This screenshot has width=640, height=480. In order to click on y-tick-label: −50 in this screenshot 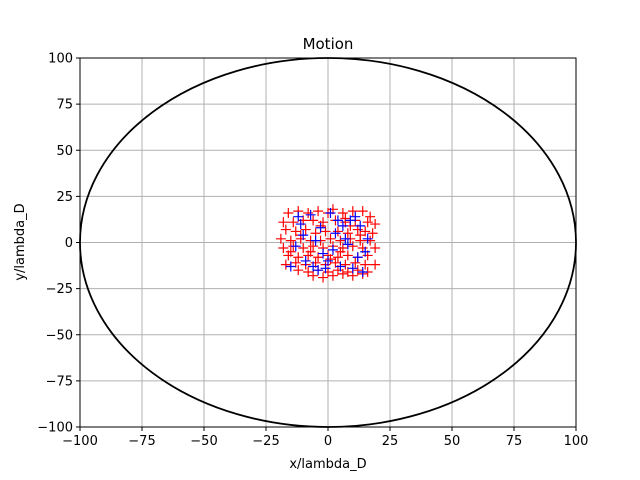, I will do `click(59, 335)`.